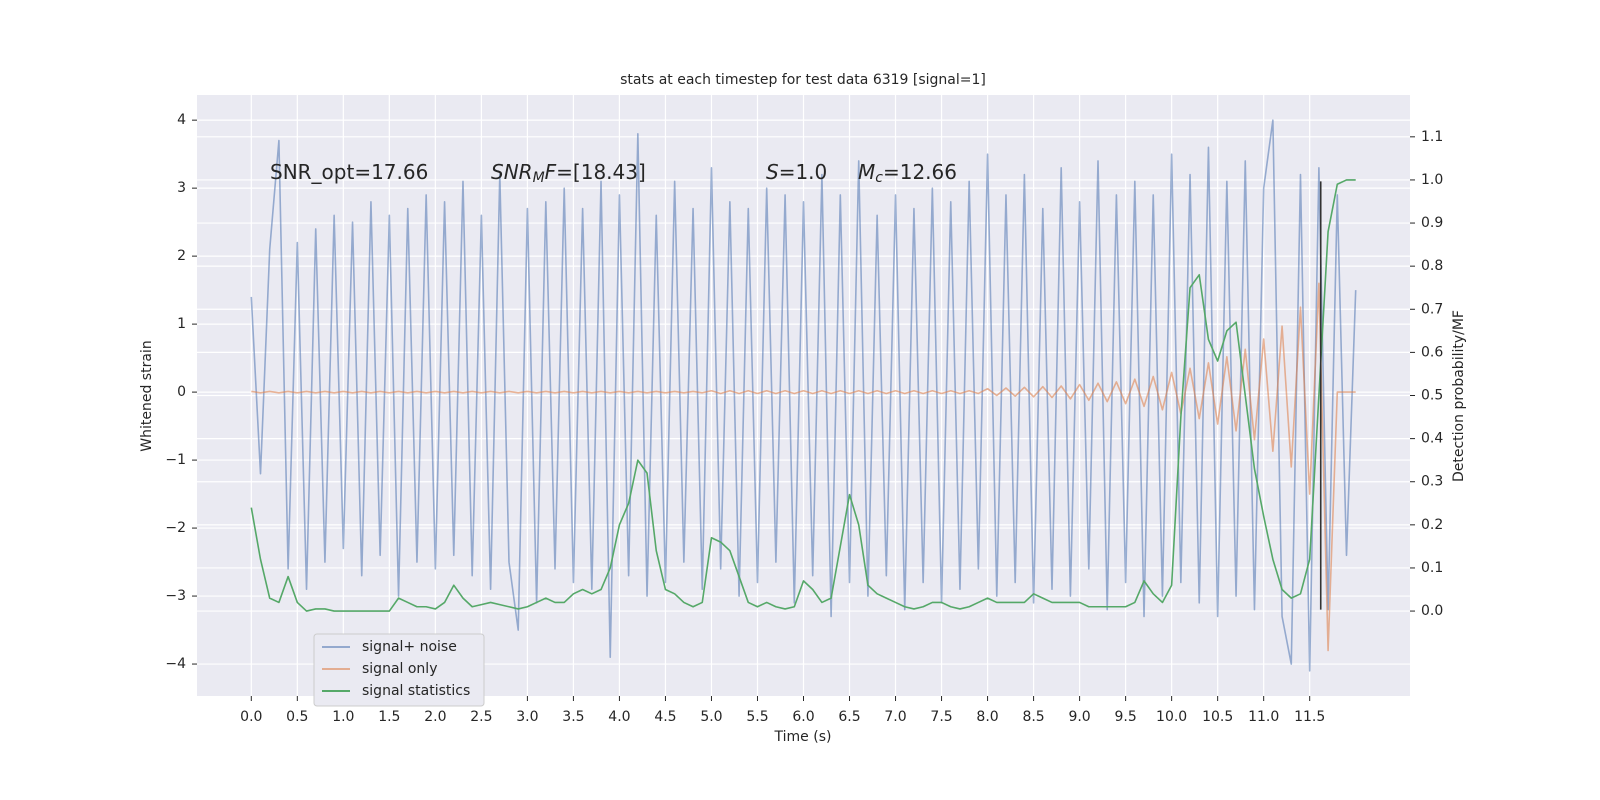 The height and width of the screenshot is (800, 1600). What do you see at coordinates (920, 172) in the screenshot?
I see `annotation-text: =12.66` at bounding box center [920, 172].